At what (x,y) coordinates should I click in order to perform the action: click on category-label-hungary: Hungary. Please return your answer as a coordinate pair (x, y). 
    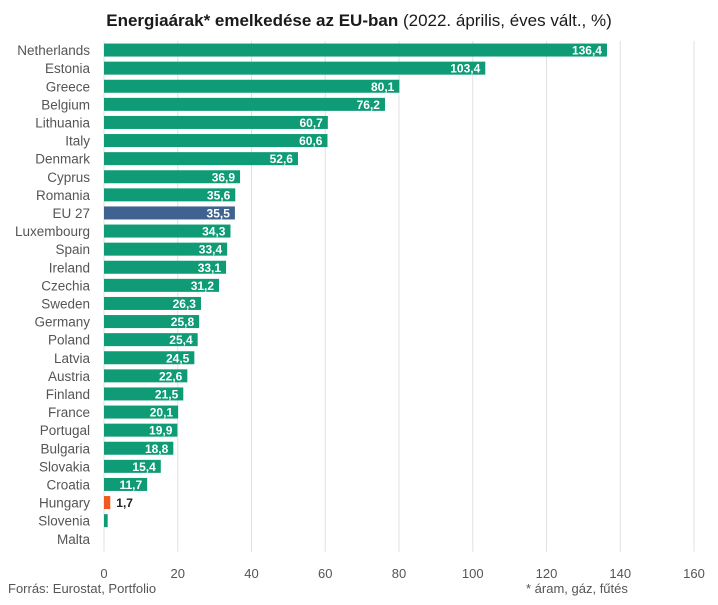
    Looking at the image, I should click on (64, 503).